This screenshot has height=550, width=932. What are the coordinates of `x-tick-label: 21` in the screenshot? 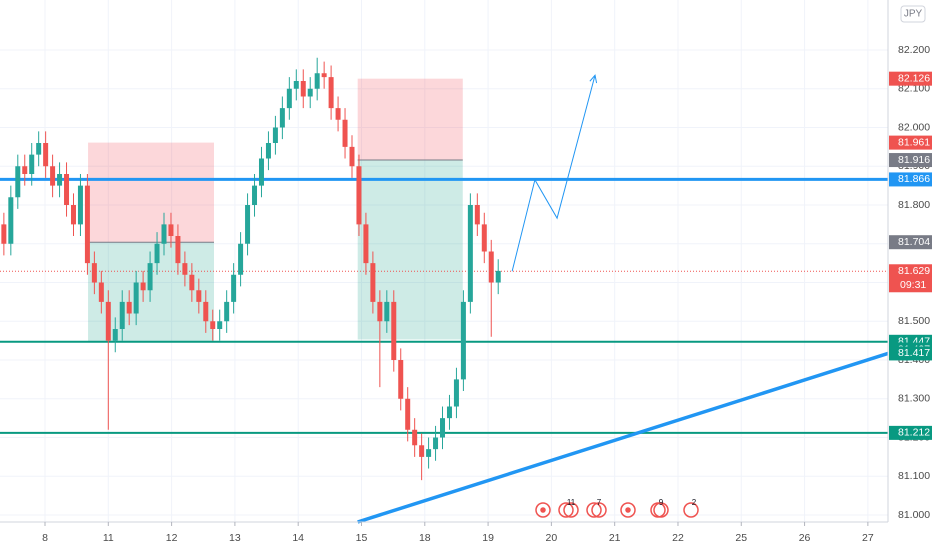 It's located at (615, 538).